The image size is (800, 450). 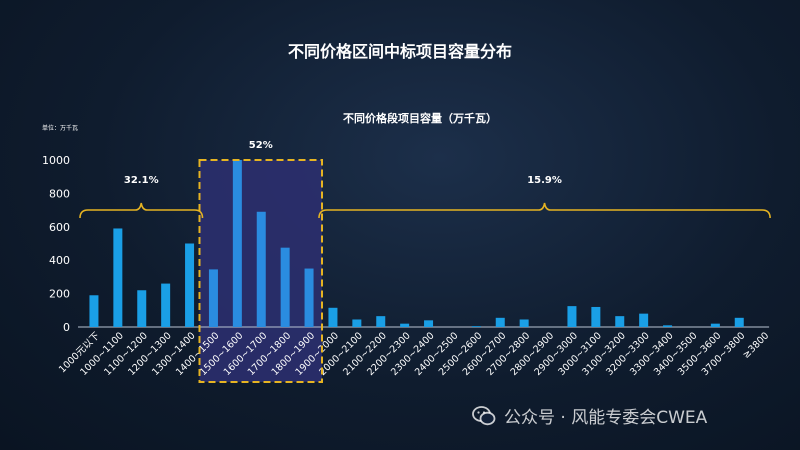 I want to click on unit-label: 单位：万千瓦, so click(x=60, y=128).